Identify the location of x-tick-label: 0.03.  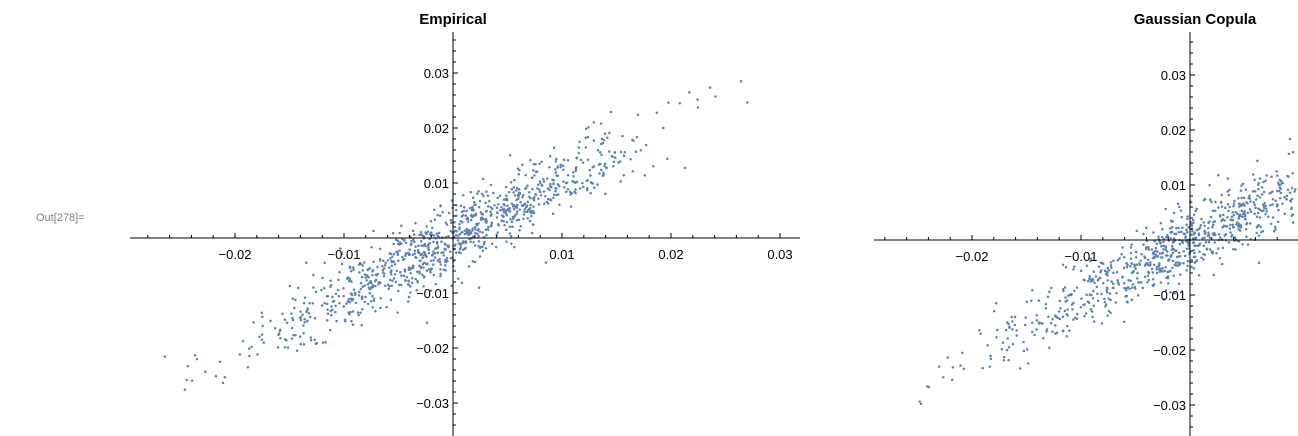
(779, 254).